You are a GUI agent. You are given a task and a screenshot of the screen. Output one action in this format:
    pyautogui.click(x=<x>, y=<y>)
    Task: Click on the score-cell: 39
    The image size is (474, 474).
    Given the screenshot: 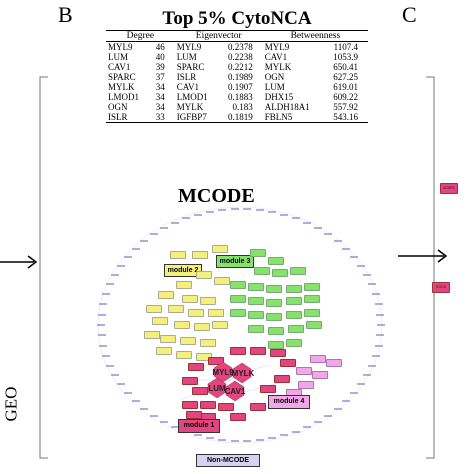 What is the action you would take?
    pyautogui.click(x=160, y=67)
    